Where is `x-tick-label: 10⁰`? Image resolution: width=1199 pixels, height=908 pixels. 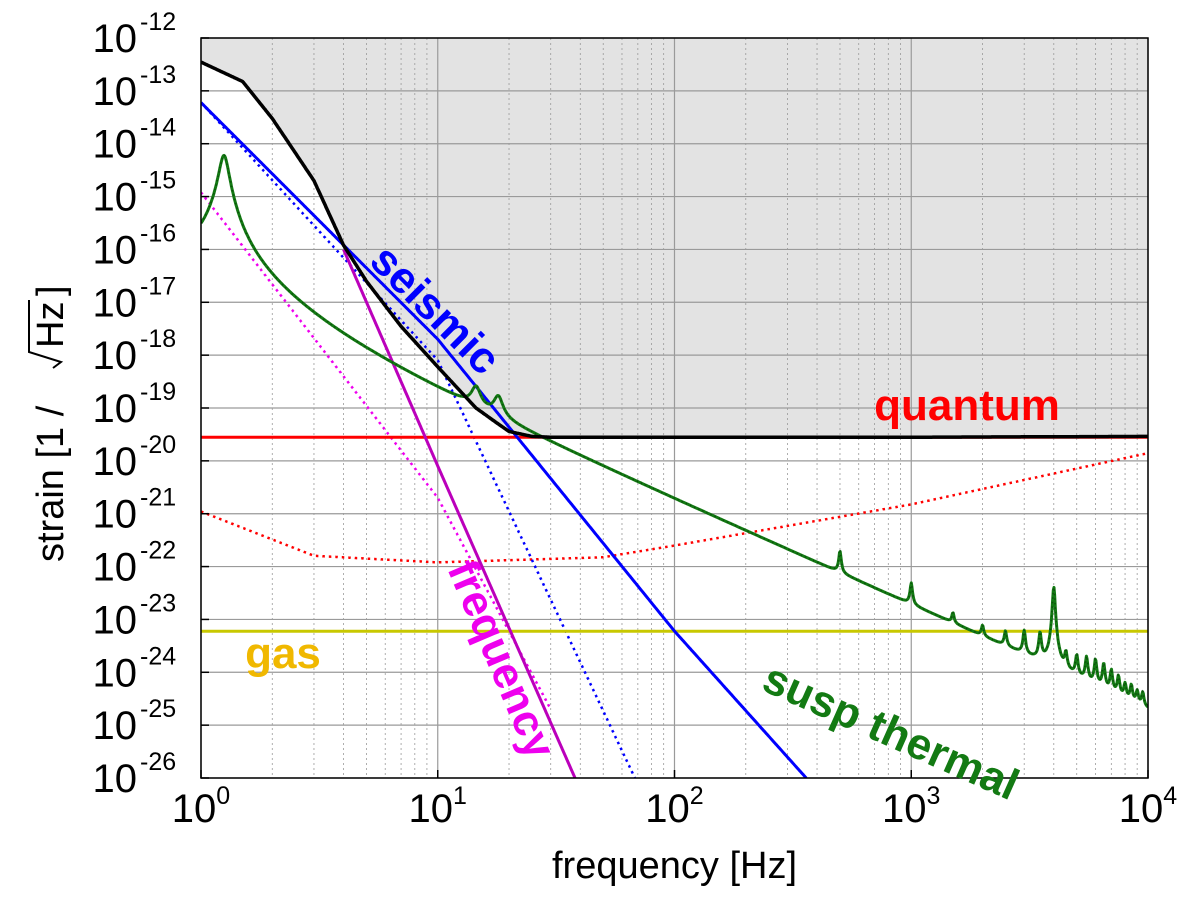
x-tick-label: 10⁰ is located at coordinates (201, 806).